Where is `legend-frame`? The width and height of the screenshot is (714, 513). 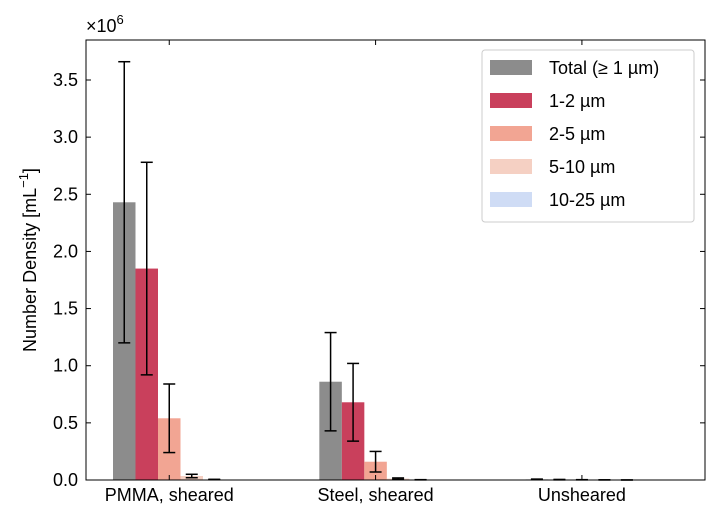
legend-frame is located at coordinates (588, 136).